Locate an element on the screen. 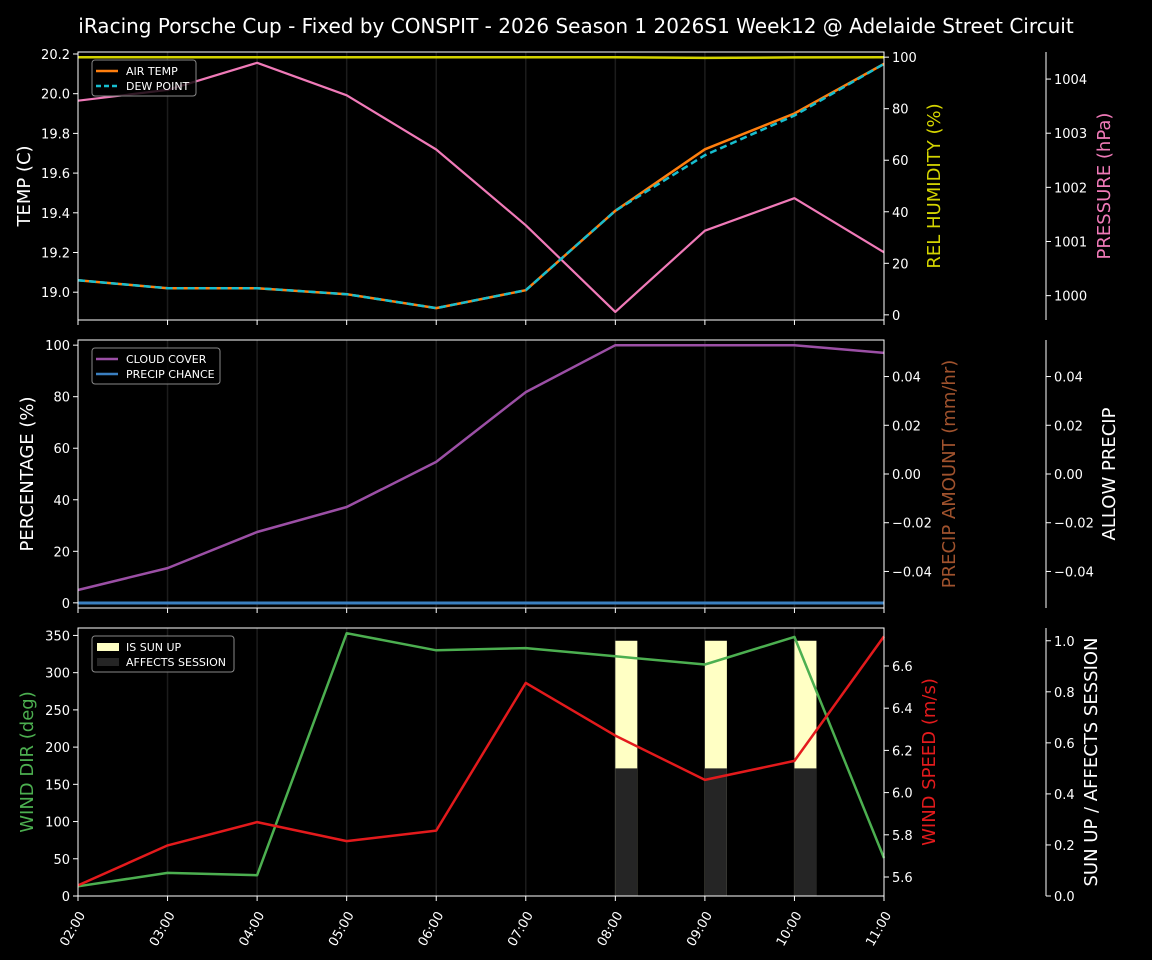  x-tick-label: 08:00 is located at coordinates (611, 929).